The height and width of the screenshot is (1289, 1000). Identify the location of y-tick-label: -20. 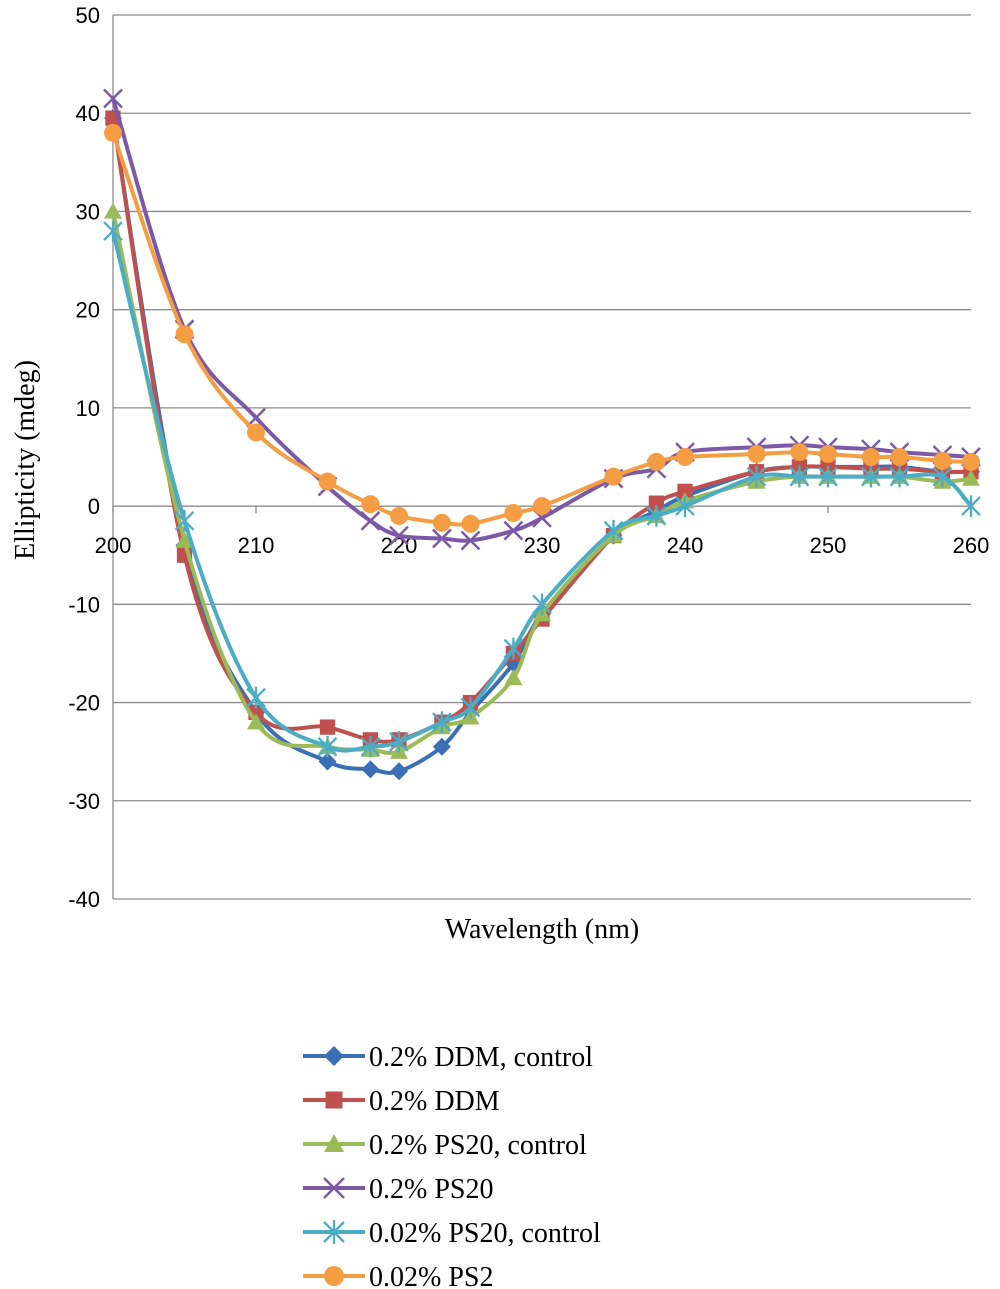
(84, 703).